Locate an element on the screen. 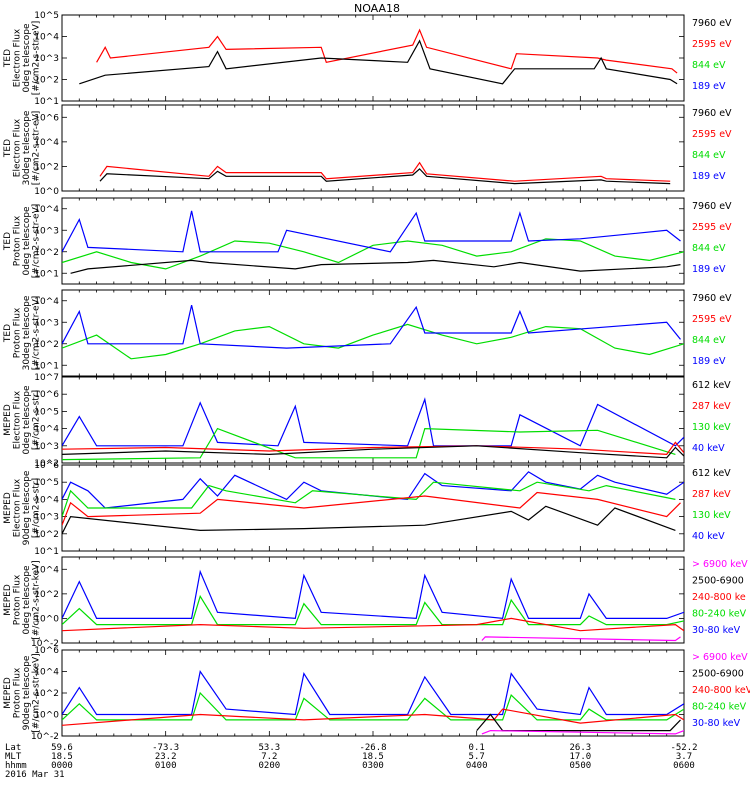  x-row-name: hhmm is located at coordinates (16, 766).